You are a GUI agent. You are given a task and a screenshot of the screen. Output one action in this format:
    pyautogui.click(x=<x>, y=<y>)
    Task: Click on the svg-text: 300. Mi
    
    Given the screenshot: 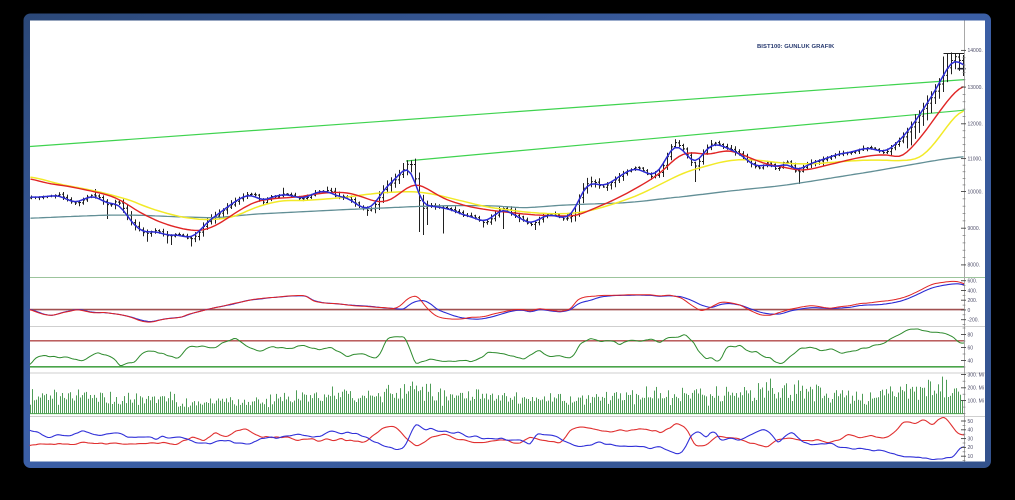 What is the action you would take?
    pyautogui.click(x=976, y=375)
    